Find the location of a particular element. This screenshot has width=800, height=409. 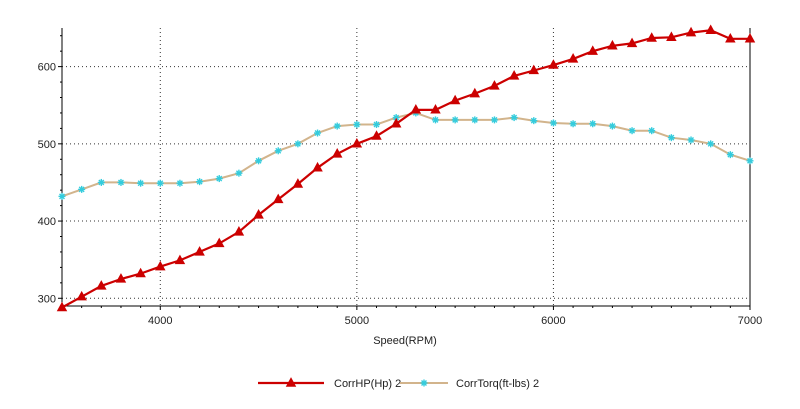

legend: CorrHP(Hp) 2 CorrTorq(ft-lbs) 2 is located at coordinates (398, 383).